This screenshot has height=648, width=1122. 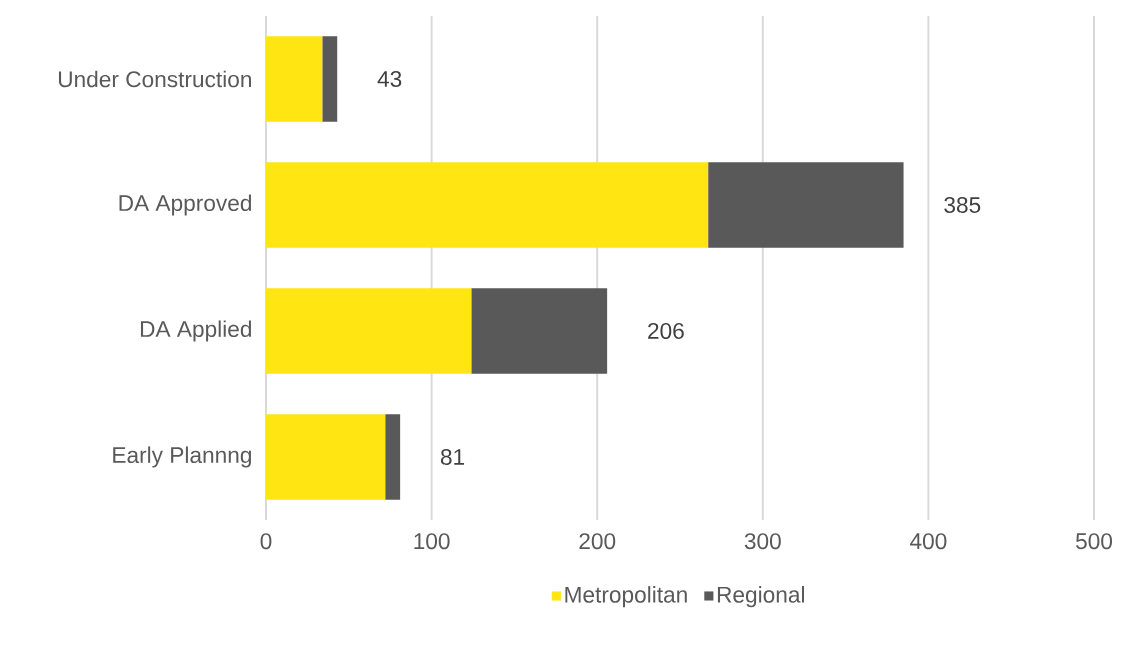 What do you see at coordinates (760, 597) in the screenshot?
I see `legend-label: Regional` at bounding box center [760, 597].